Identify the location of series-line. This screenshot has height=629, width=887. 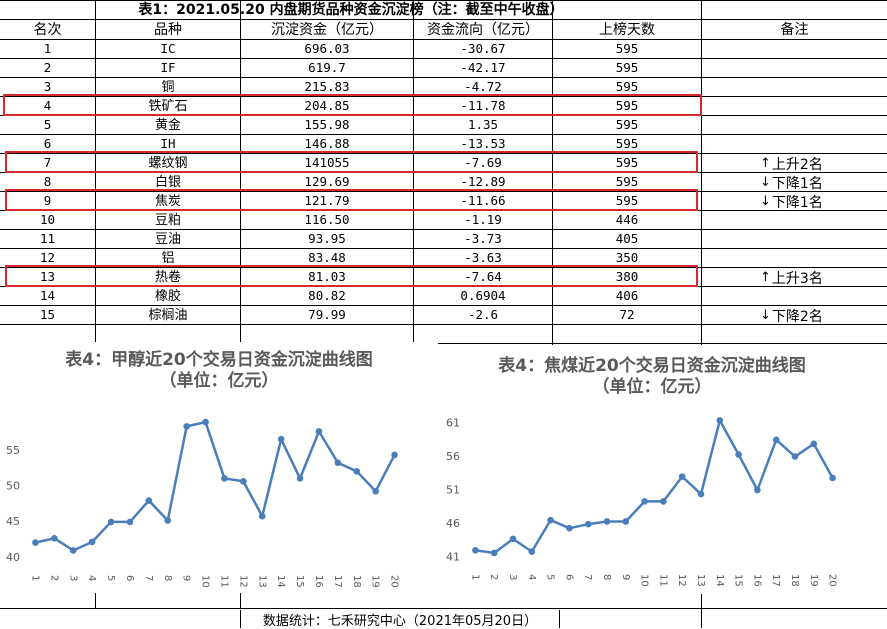
(654, 487).